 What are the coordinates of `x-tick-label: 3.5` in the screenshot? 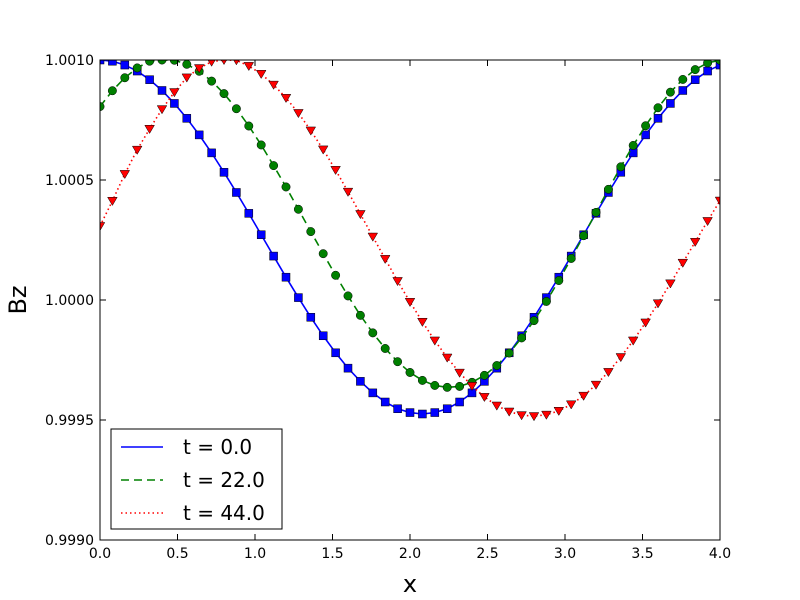 It's located at (642, 554).